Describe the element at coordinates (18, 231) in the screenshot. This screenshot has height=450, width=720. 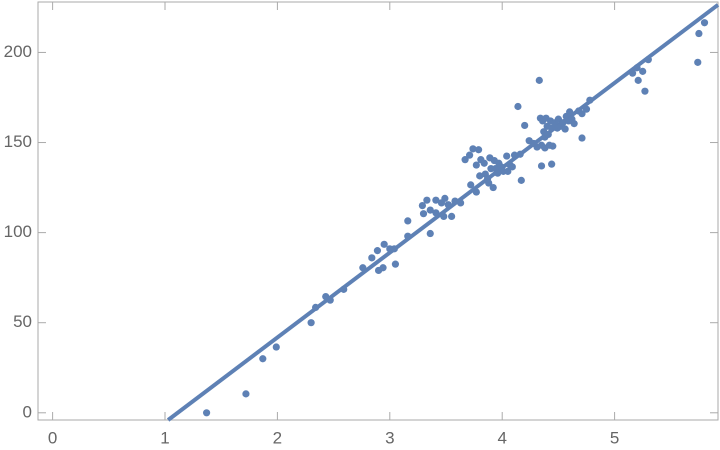
I see `y-tick-label: 100` at that location.